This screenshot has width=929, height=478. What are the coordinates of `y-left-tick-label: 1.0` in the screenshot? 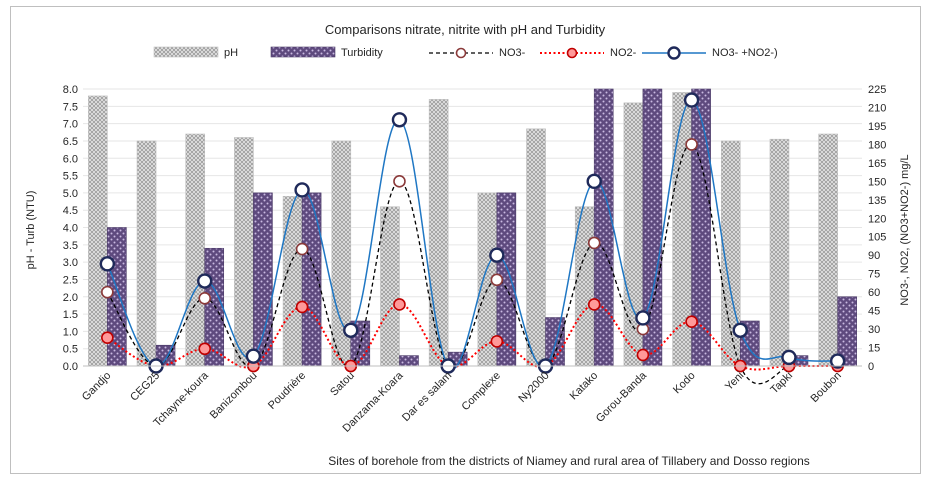 It's located at (70, 332).